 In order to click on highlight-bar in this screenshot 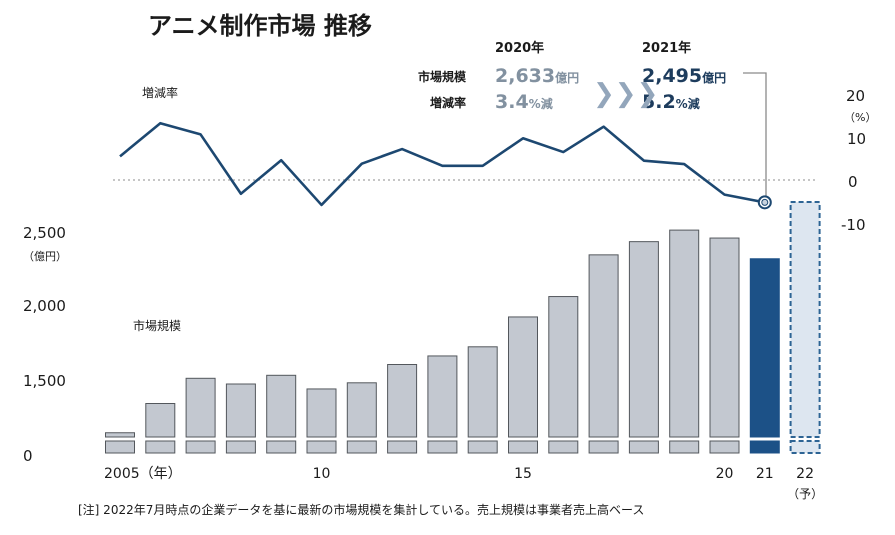, I will do `click(764, 348)`.